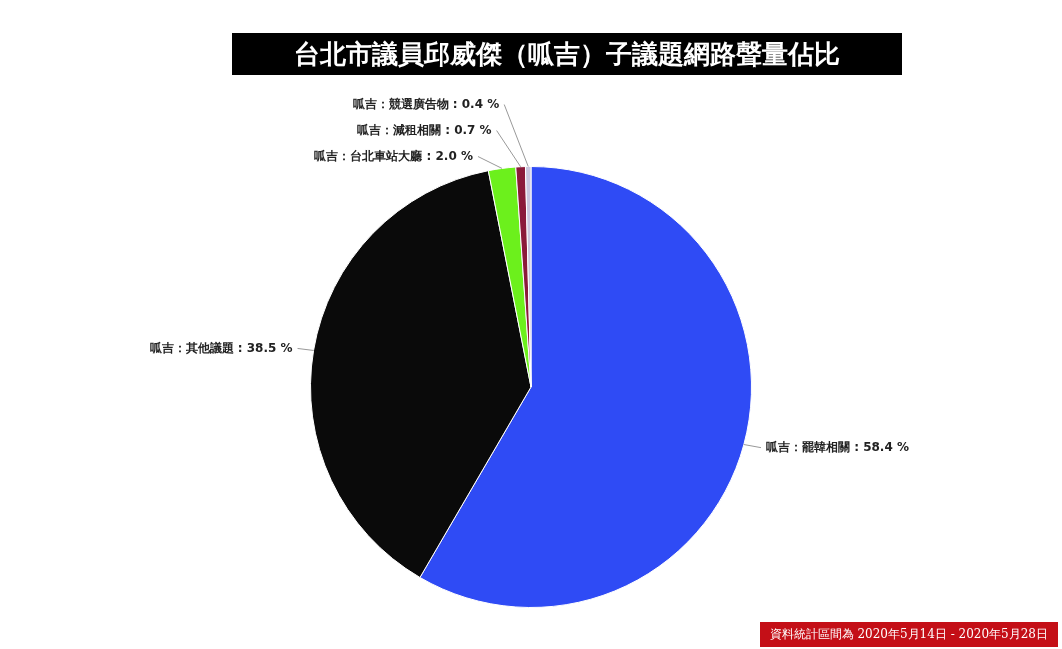 This screenshot has height=649, width=1062. What do you see at coordinates (424, 129) in the screenshot?
I see `slice-label: 呱吉：減租相關 : 0.7 %` at bounding box center [424, 129].